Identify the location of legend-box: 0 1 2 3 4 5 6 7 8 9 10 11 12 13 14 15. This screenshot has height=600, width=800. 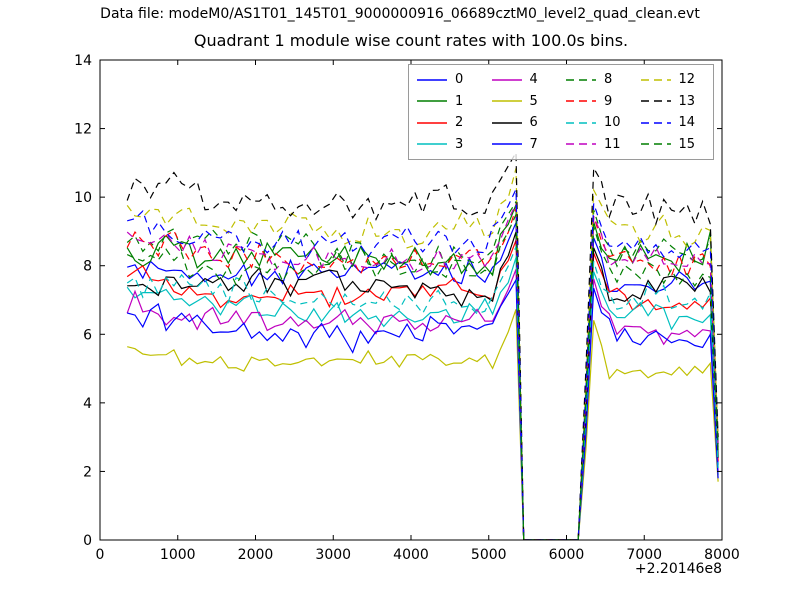
(561, 112).